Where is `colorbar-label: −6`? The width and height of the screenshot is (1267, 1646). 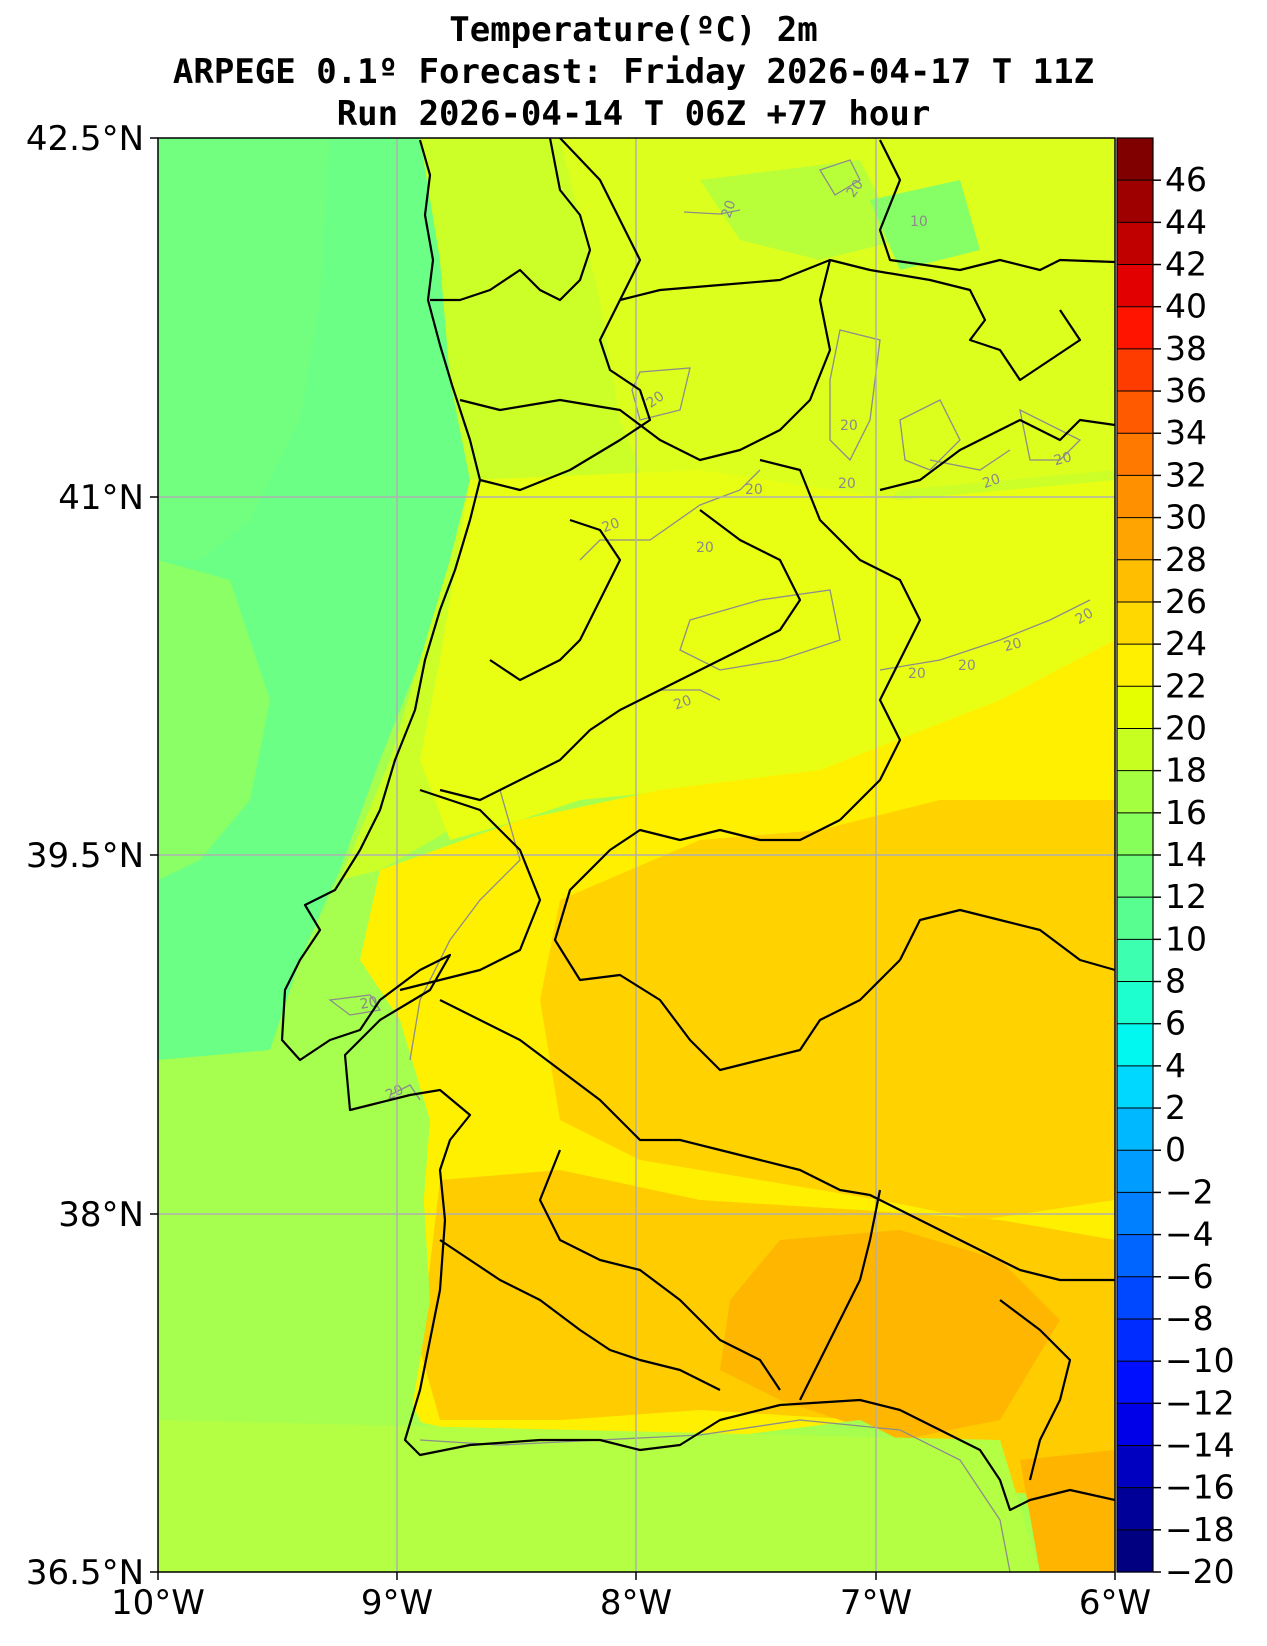 colorbar-label: −6 is located at coordinates (1189, 1276).